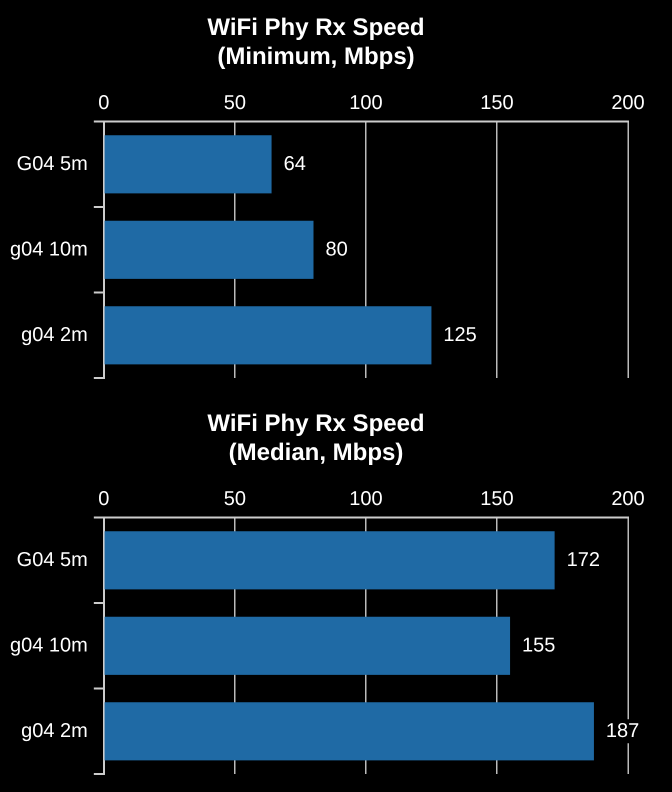 The image size is (672, 792). Describe the element at coordinates (623, 731) in the screenshot. I see `data-label: 187` at that location.